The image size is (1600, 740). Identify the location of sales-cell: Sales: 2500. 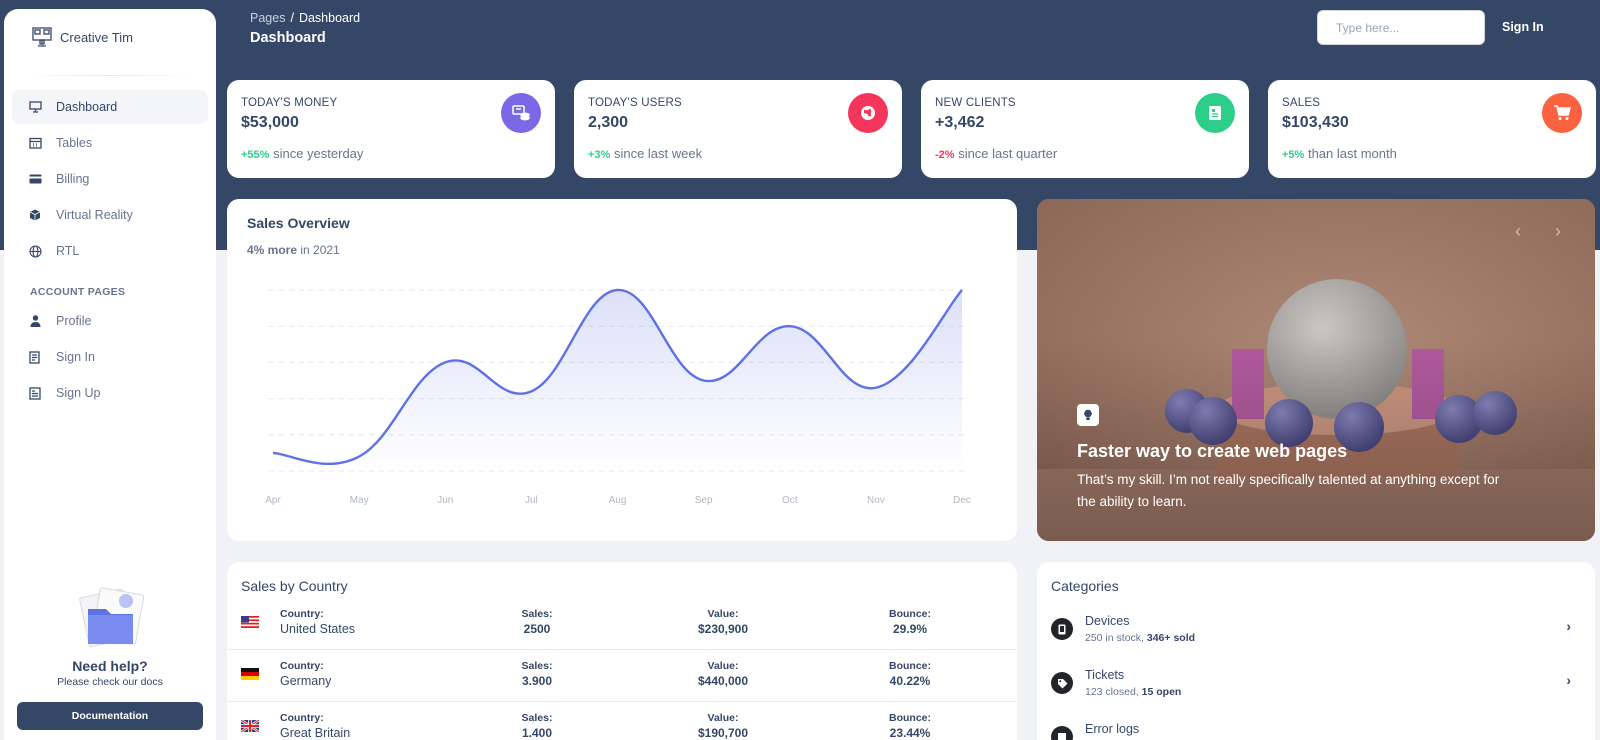
(537, 622).